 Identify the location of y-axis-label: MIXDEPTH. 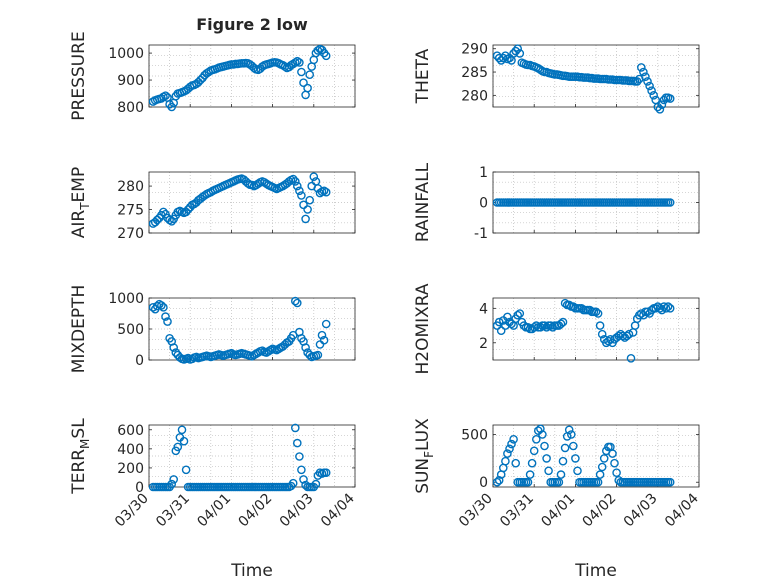
(79, 329).